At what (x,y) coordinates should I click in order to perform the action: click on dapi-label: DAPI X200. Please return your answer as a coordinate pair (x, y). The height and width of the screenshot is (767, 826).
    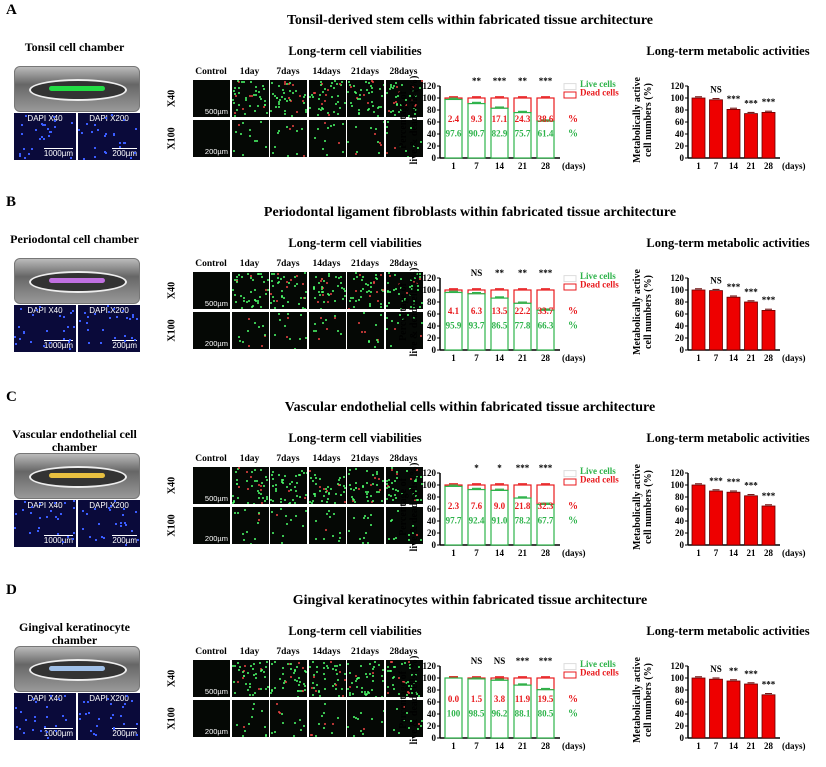
    Looking at the image, I should click on (109, 310).